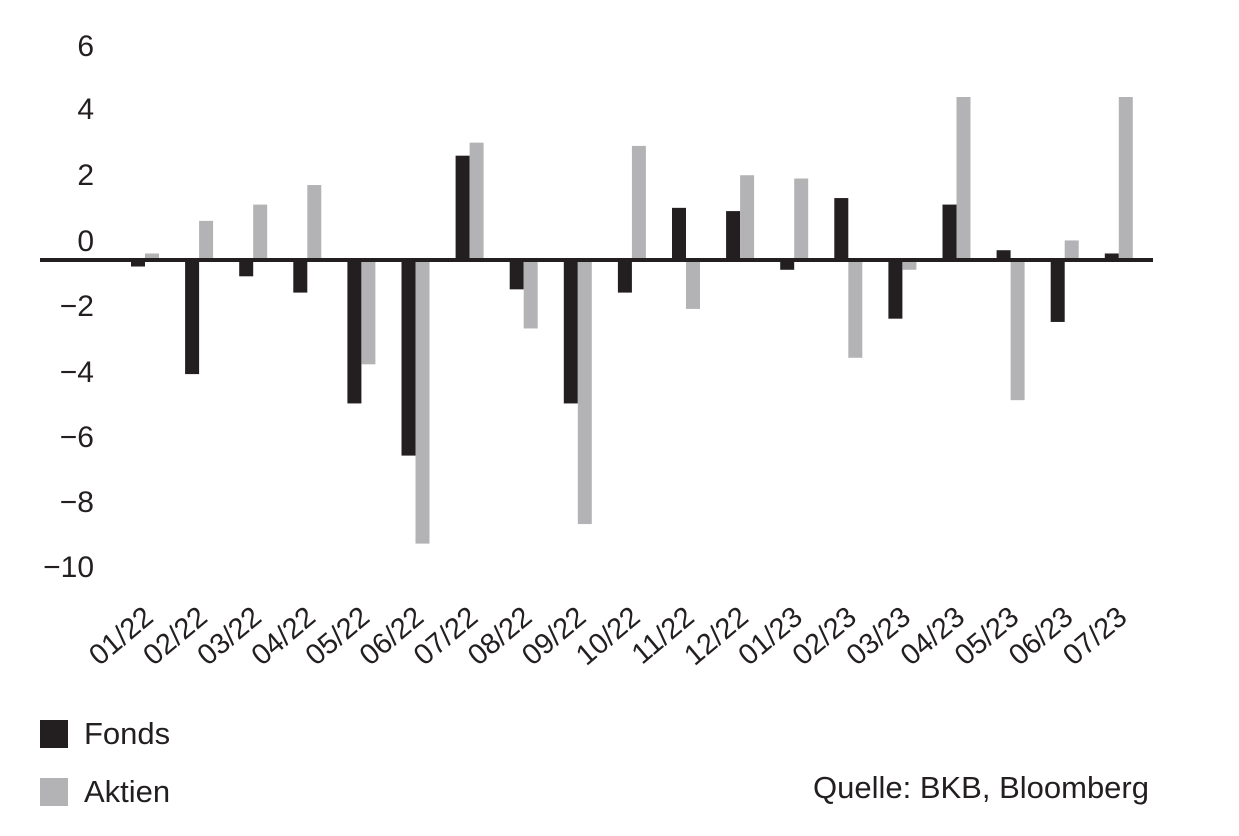 Image resolution: width=1239 pixels, height=836 pixels. Describe the element at coordinates (85, 109) in the screenshot. I see `y-tick-label: 4` at that location.